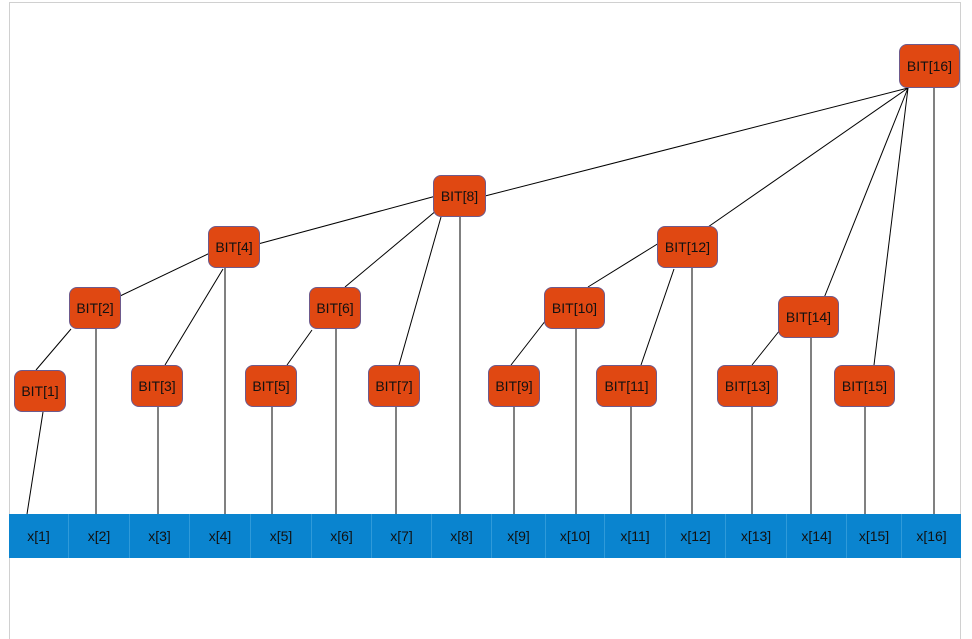 This screenshot has height=639, width=972. Describe the element at coordinates (808, 317) in the screenshot. I see `bit-node-14: BIT[14]` at that location.